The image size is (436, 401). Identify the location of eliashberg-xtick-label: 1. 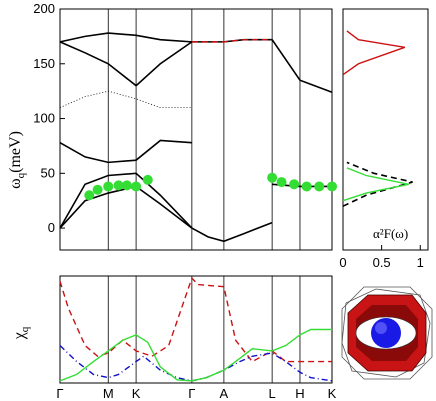
(420, 262).